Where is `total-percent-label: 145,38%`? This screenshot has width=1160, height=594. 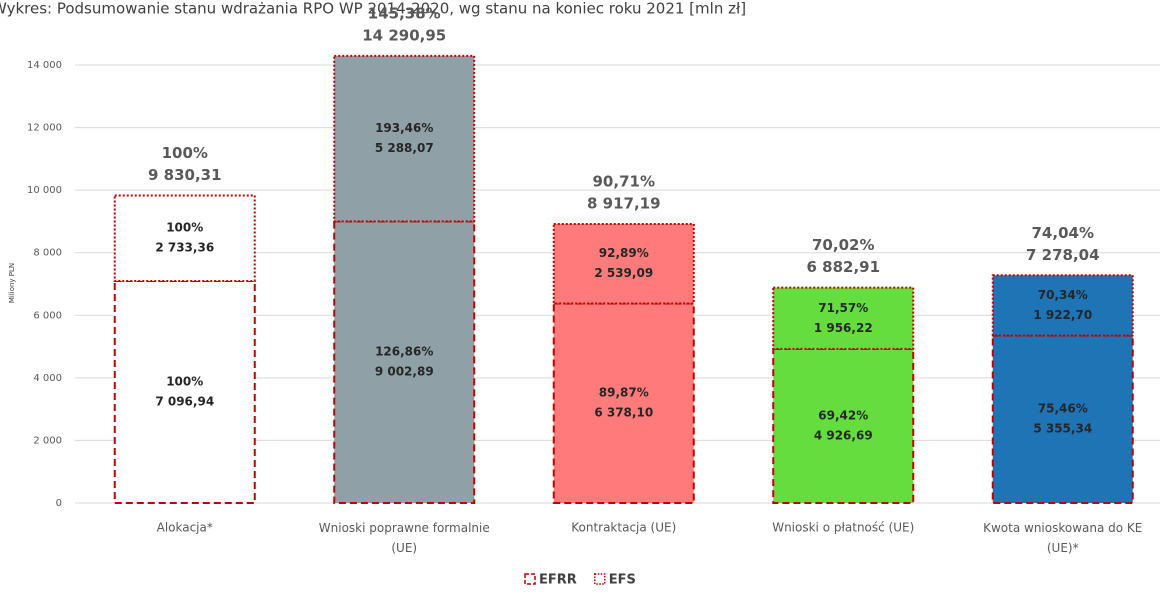 total-percent-label: 145,38% is located at coordinates (404, 13).